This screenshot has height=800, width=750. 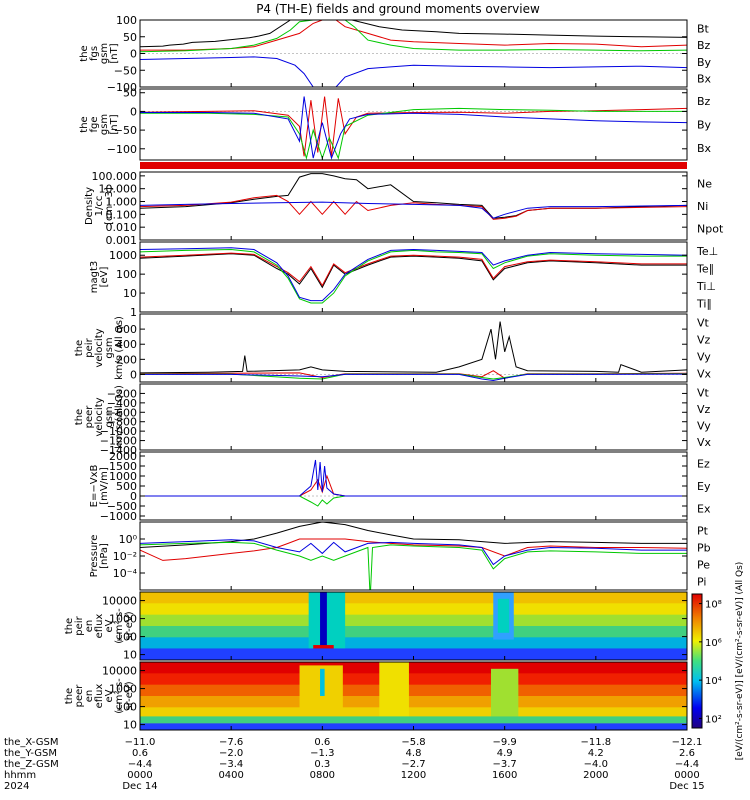 What do you see at coordinates (125, 573) in the screenshot?
I see `y-tick-label: 10⁻⁴` at bounding box center [125, 573].